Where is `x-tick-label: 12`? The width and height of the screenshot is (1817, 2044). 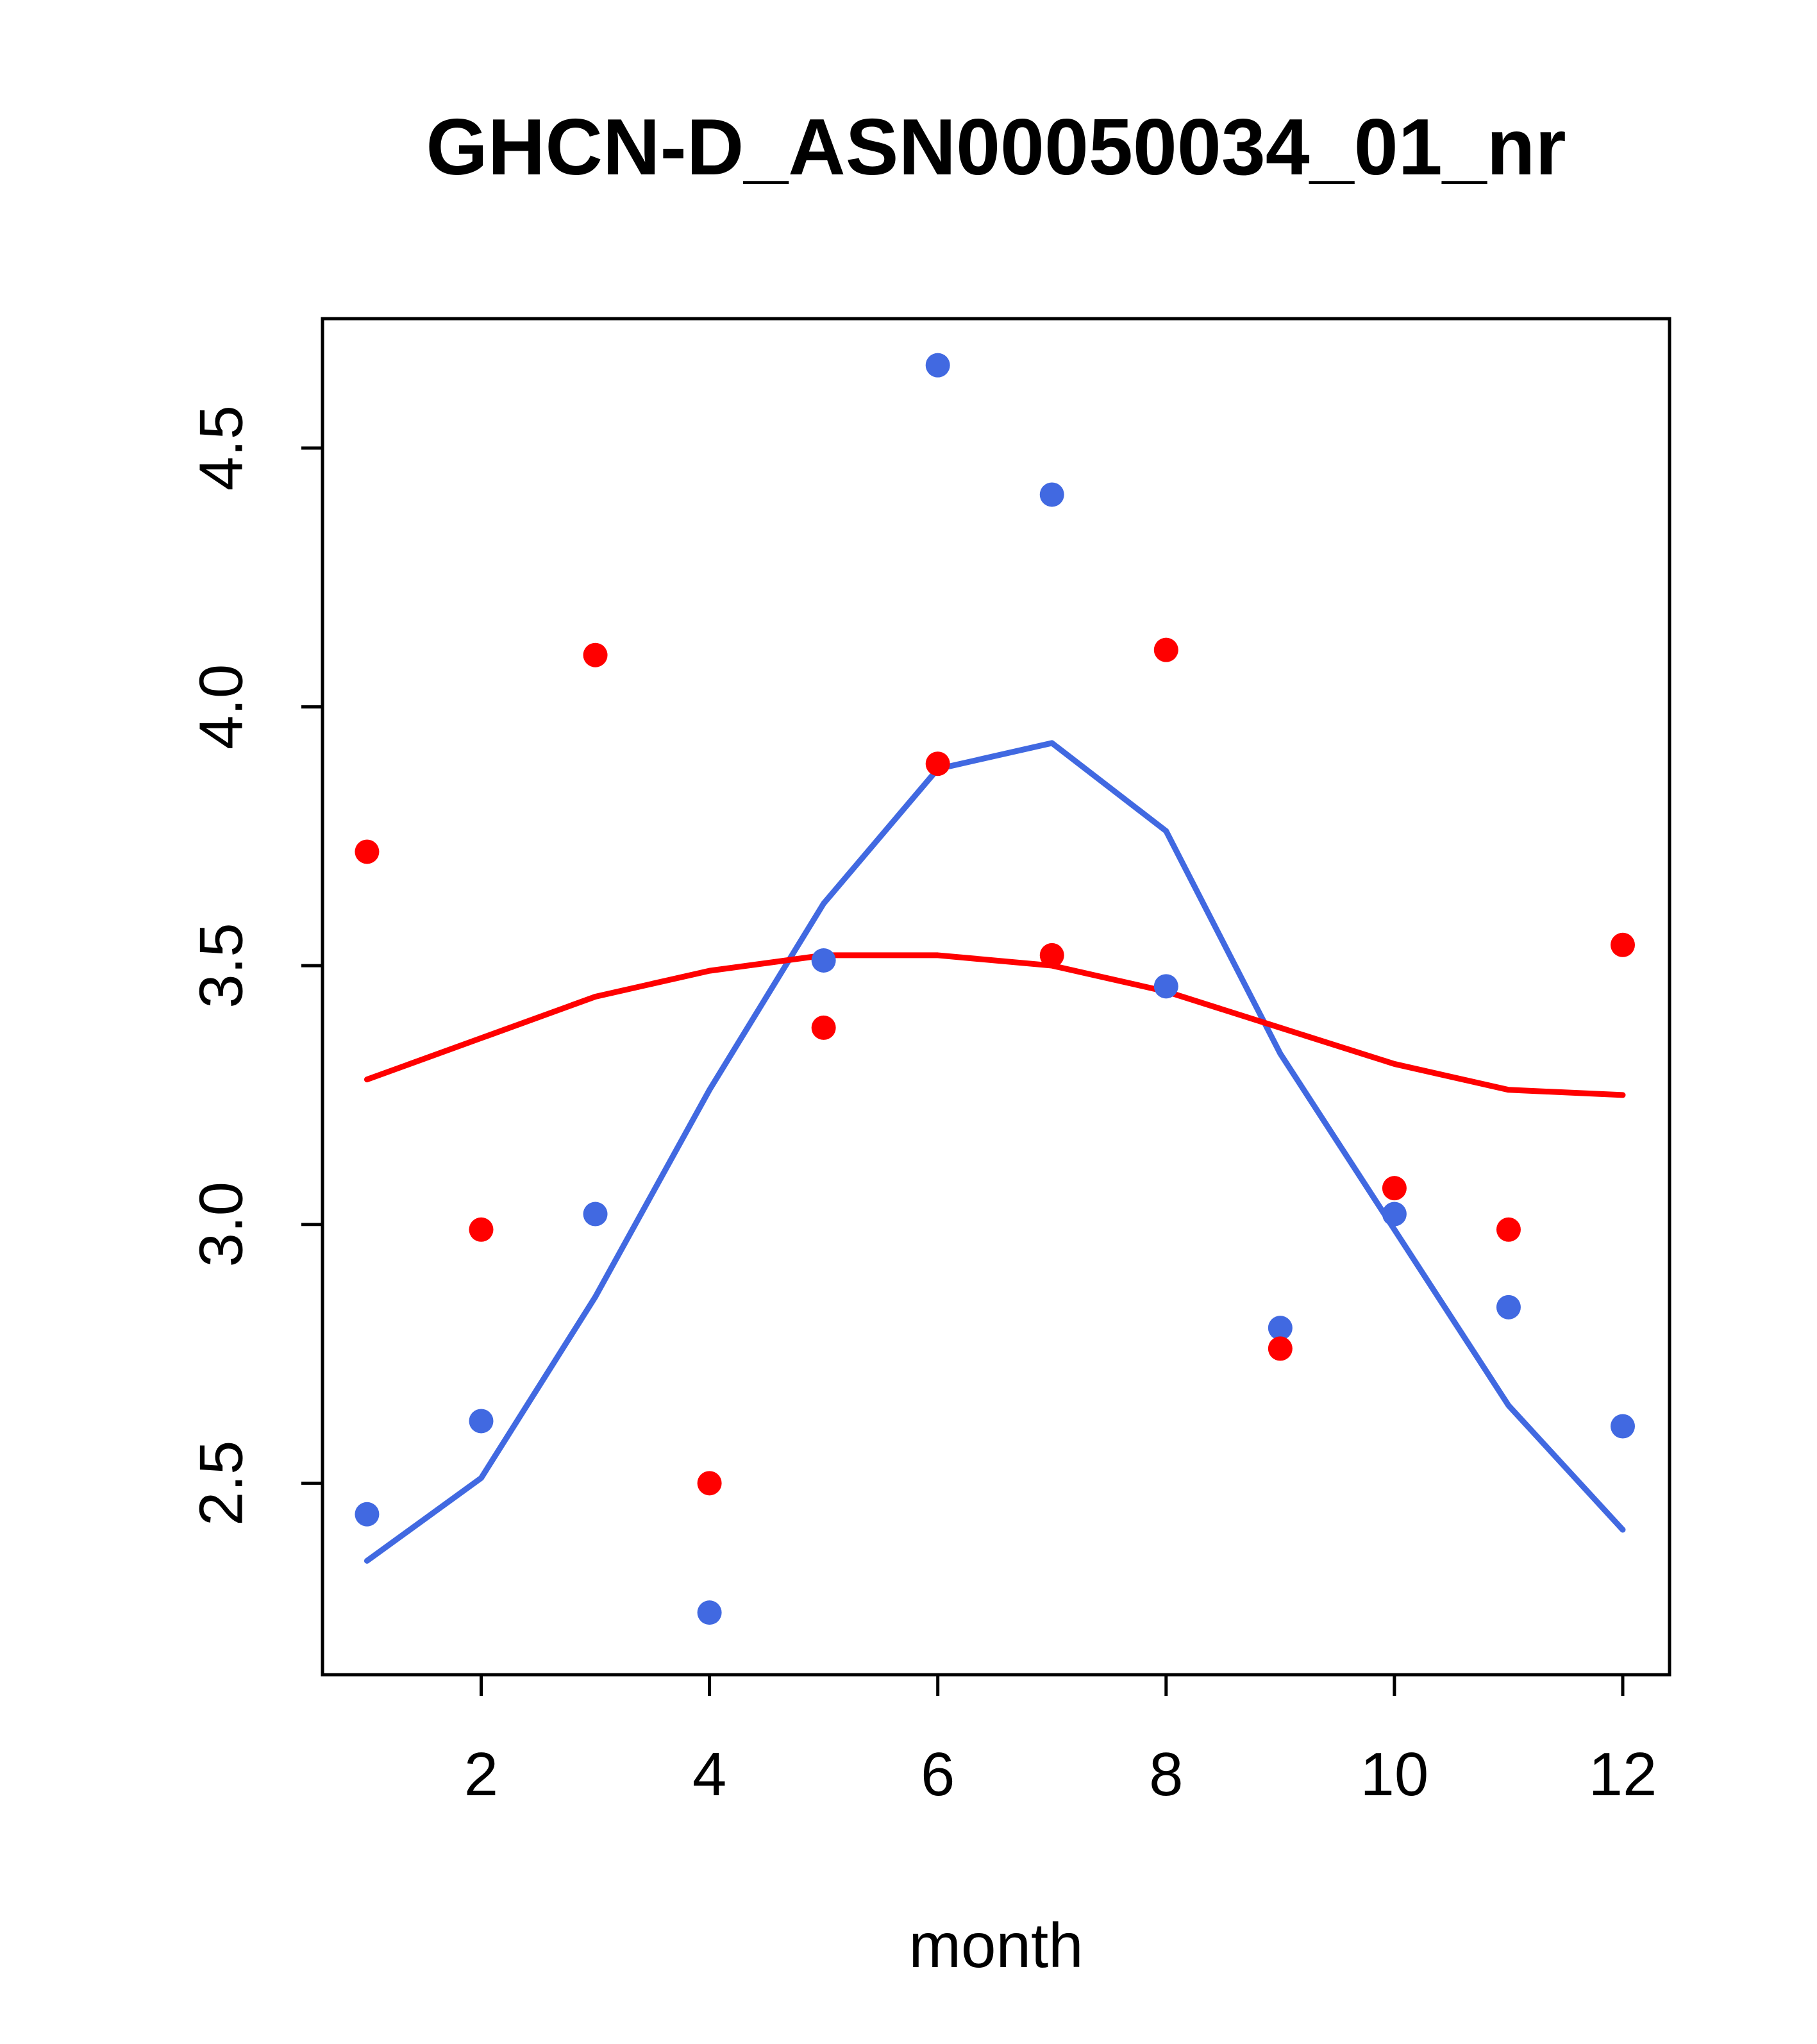
x-tick-label: 12 is located at coordinates (1623, 1775).